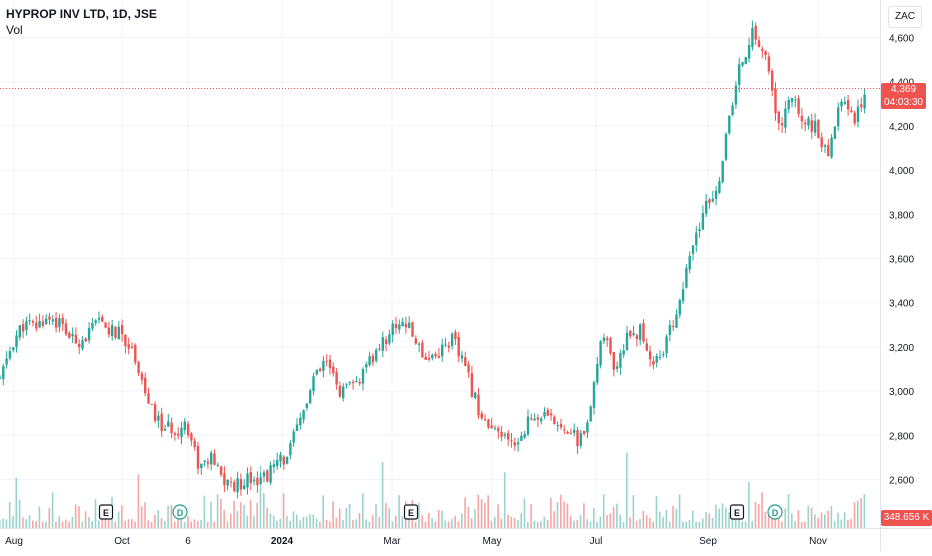 This screenshot has width=932, height=556. I want to click on time-tick-label: 2024, so click(282, 541).